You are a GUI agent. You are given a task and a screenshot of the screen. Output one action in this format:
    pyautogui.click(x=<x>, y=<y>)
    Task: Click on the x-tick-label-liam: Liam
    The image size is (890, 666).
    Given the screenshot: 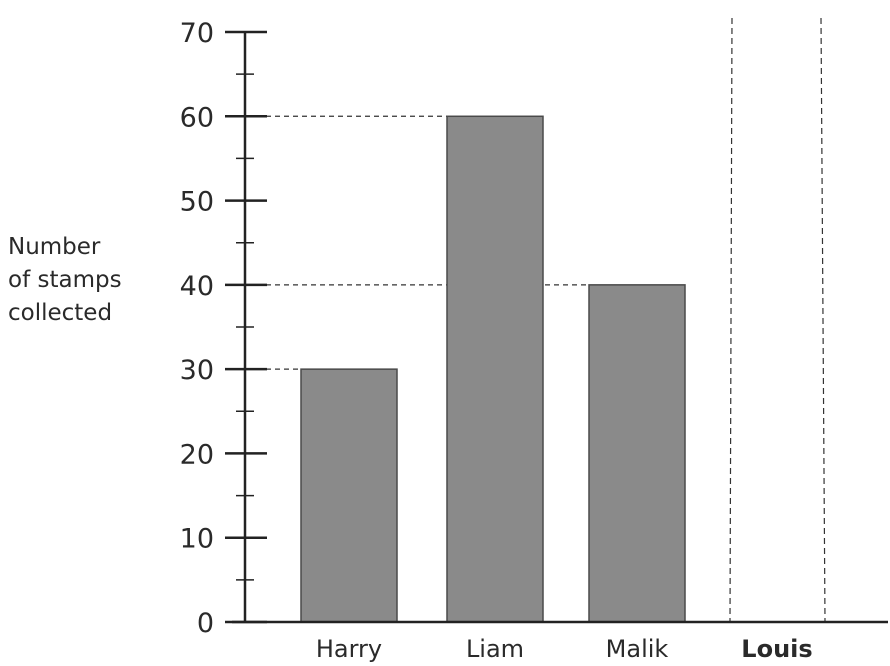 What is the action you would take?
    pyautogui.click(x=495, y=649)
    